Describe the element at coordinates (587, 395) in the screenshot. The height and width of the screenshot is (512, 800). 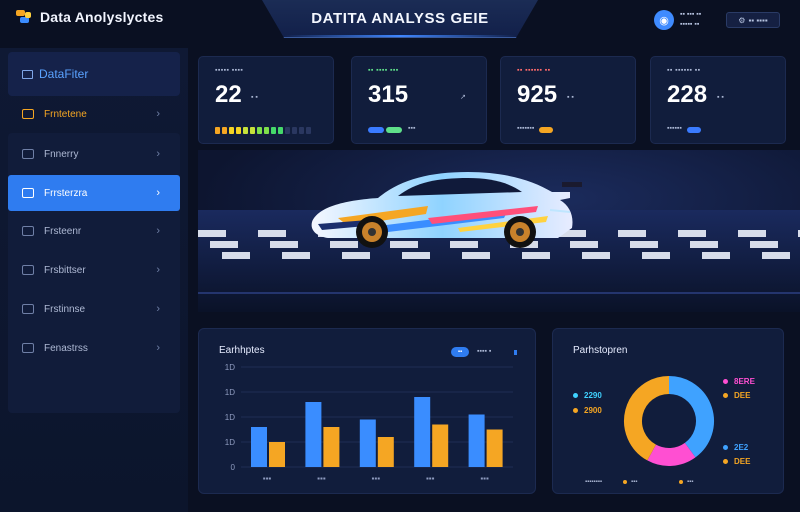
I see `donut-legend-item: 2290` at that location.